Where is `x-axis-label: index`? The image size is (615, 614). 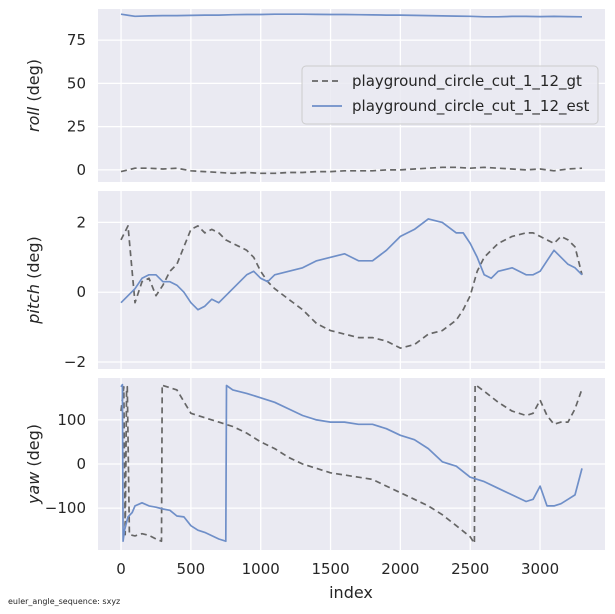 x-axis-label: index is located at coordinates (351, 592).